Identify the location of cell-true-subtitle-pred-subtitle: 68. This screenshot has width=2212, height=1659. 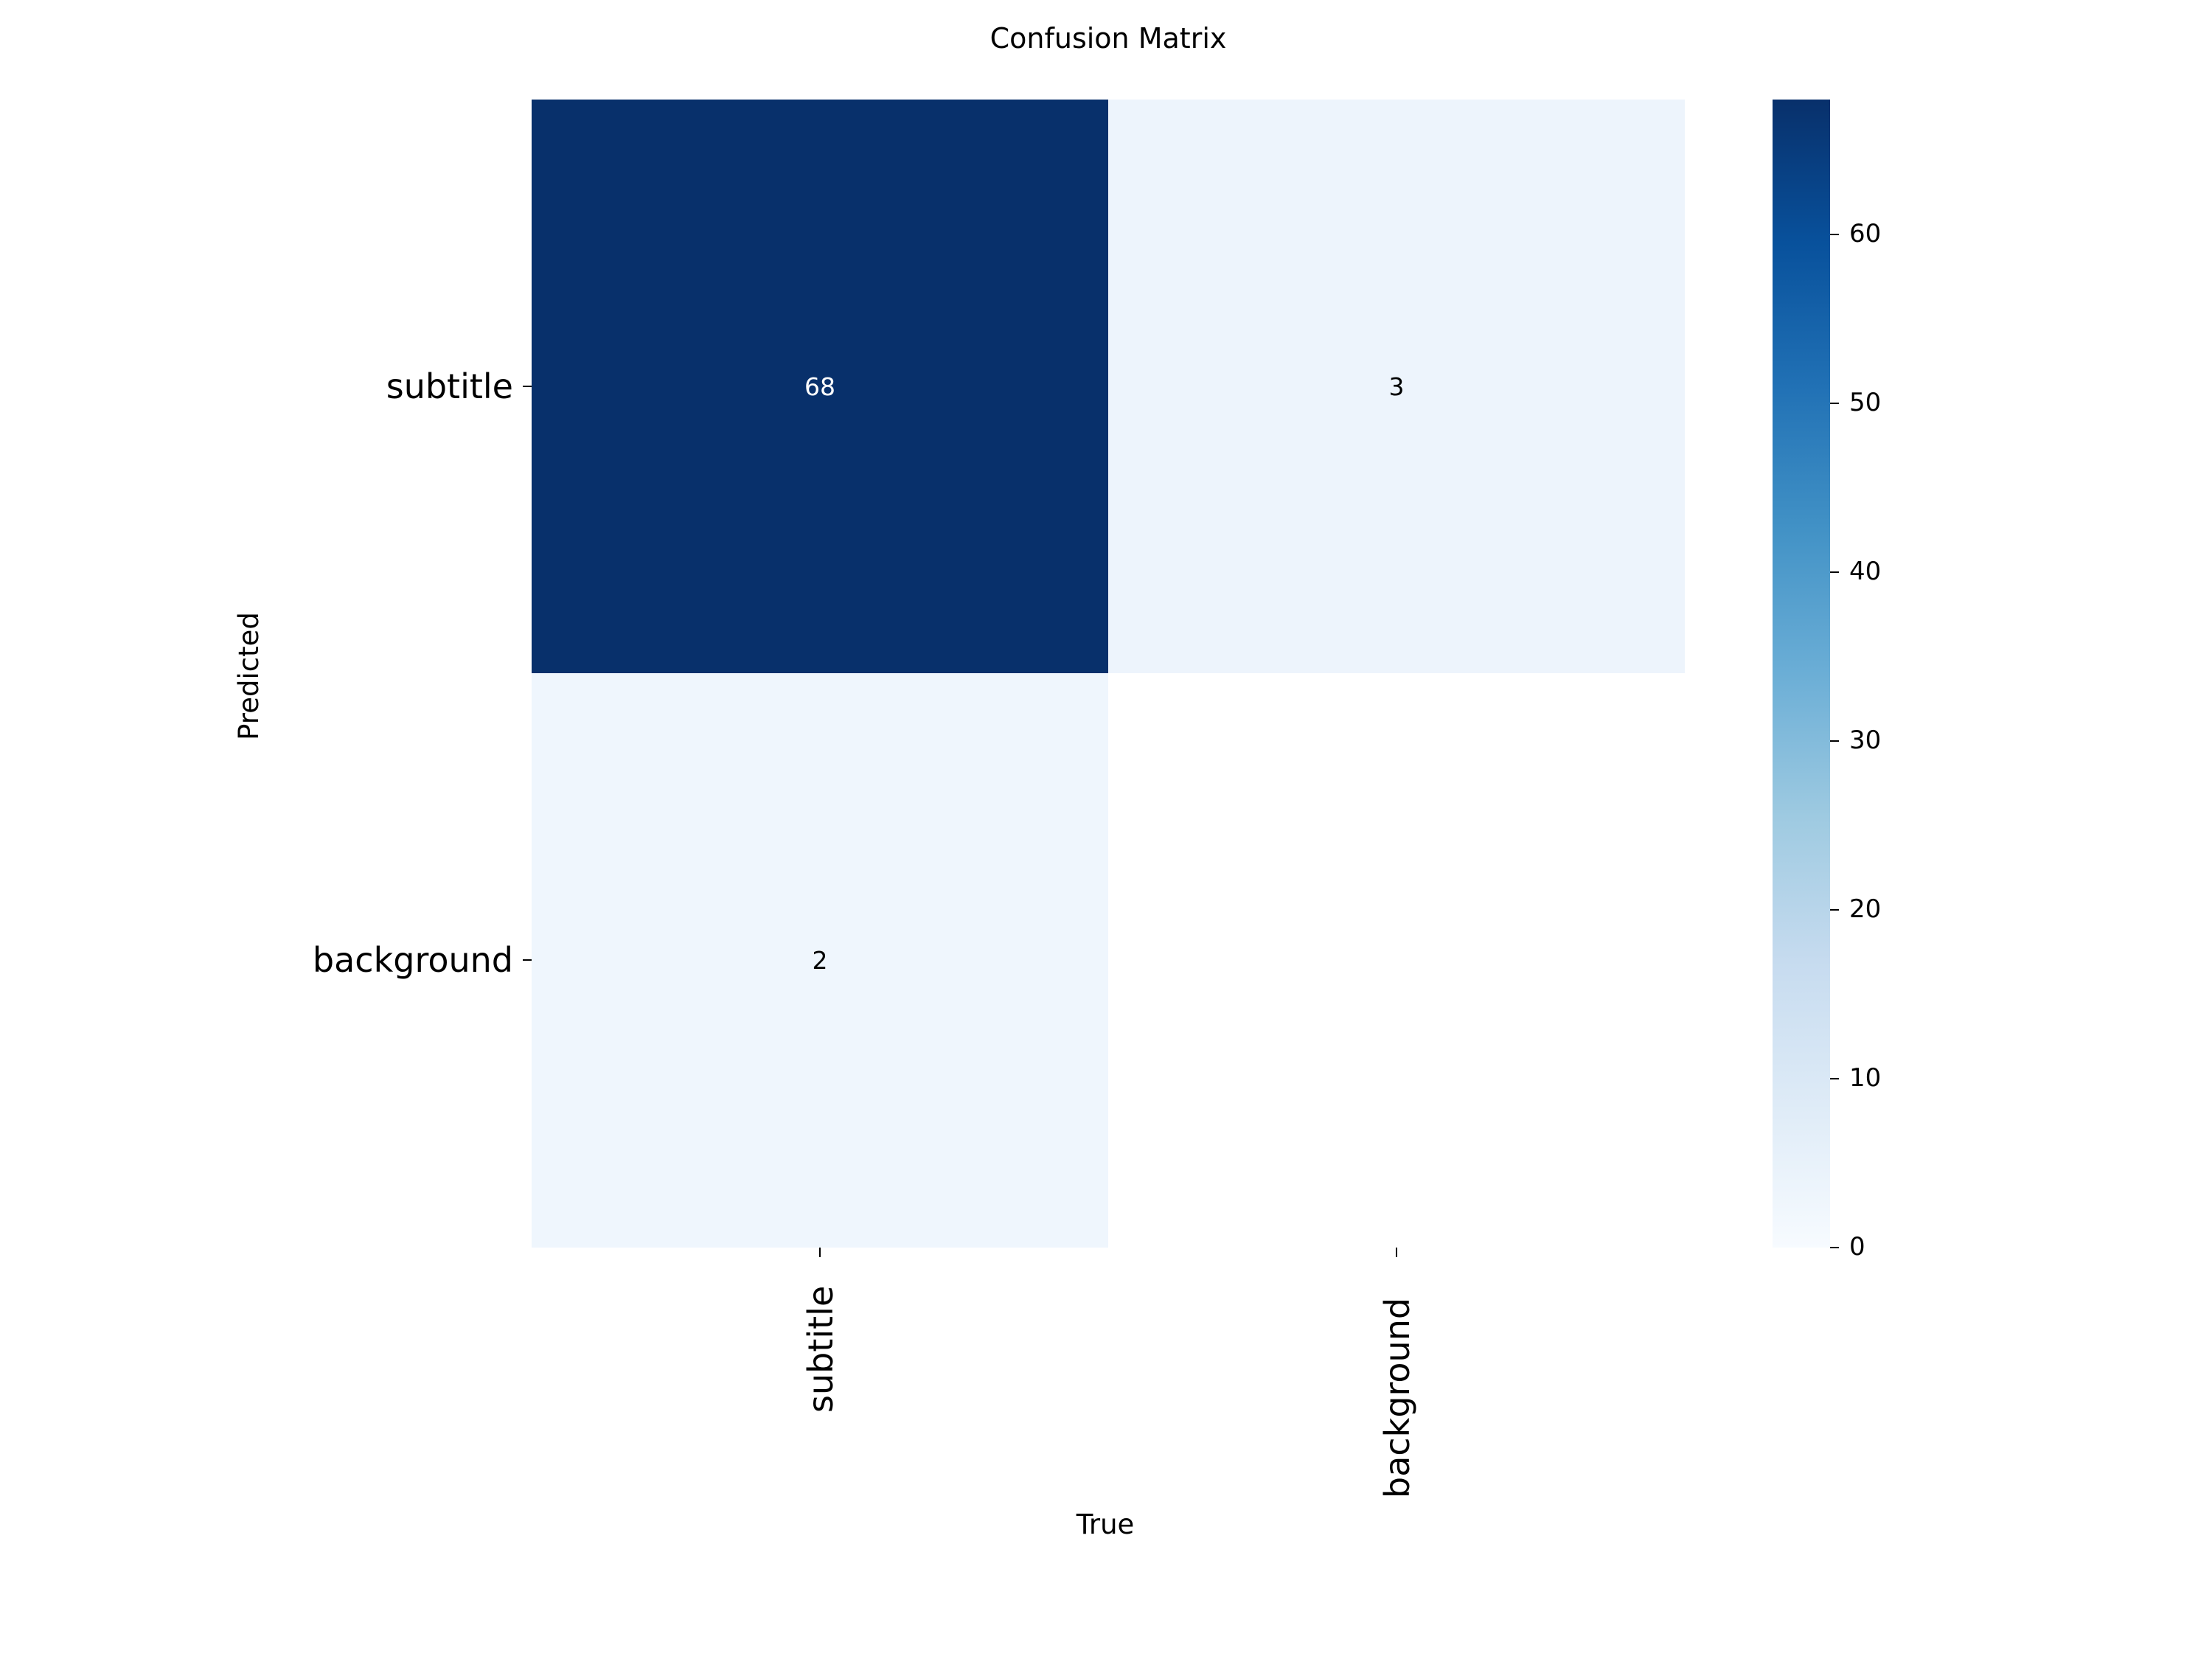
(820, 386).